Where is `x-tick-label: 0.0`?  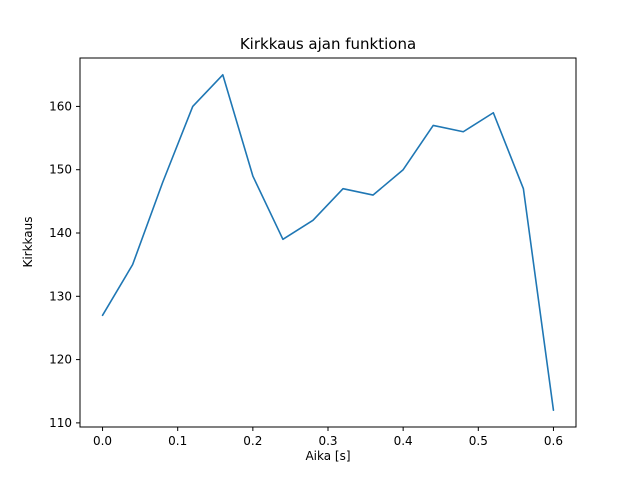
x-tick-label: 0.0 is located at coordinates (102, 441).